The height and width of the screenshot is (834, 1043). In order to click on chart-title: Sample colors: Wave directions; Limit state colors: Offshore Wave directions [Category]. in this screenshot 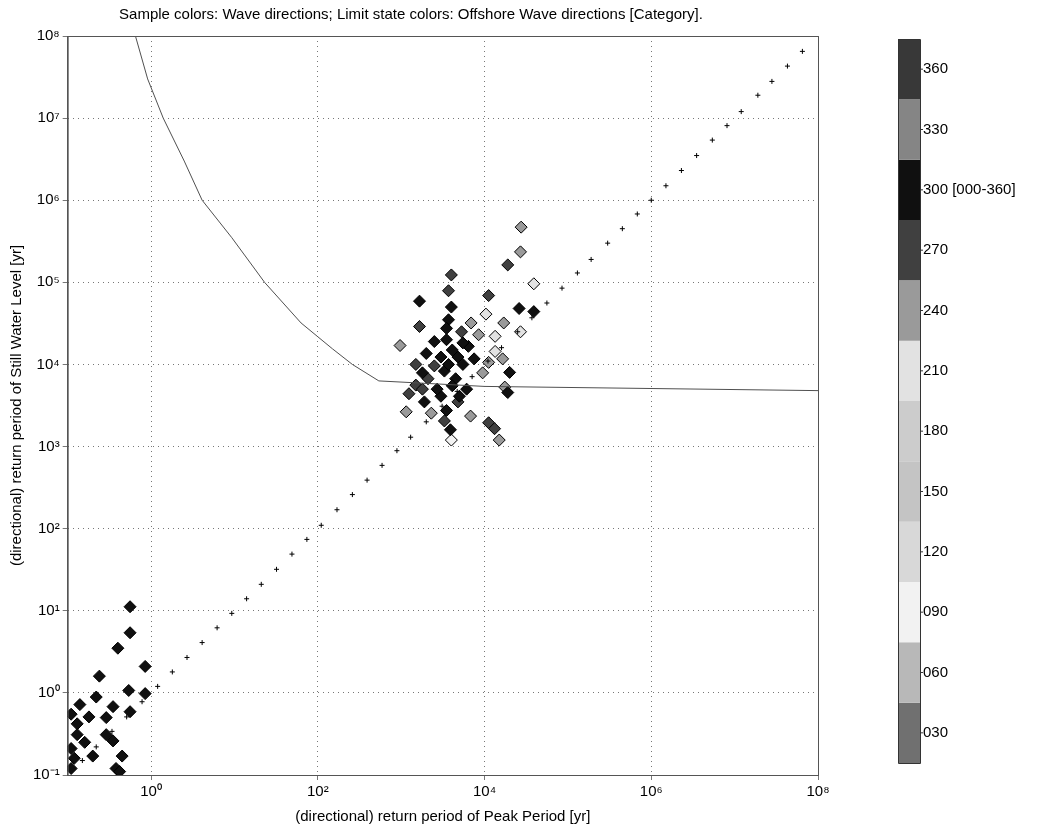, I will do `click(411, 14)`.